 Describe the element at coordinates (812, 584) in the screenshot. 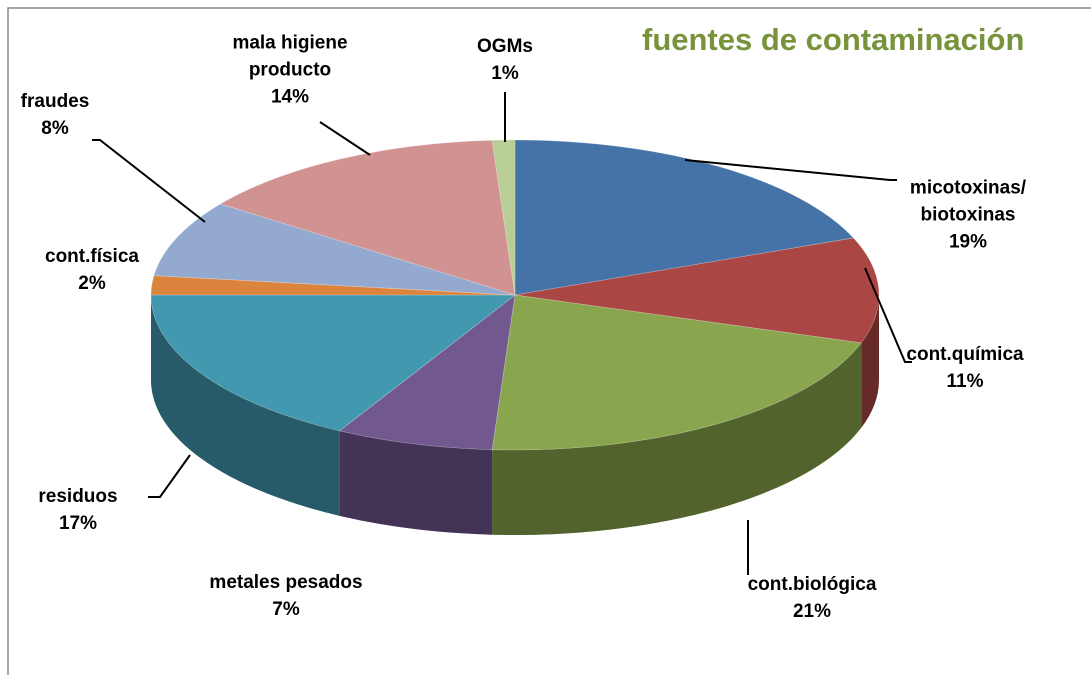

I see `label-name: cont.biológica` at that location.